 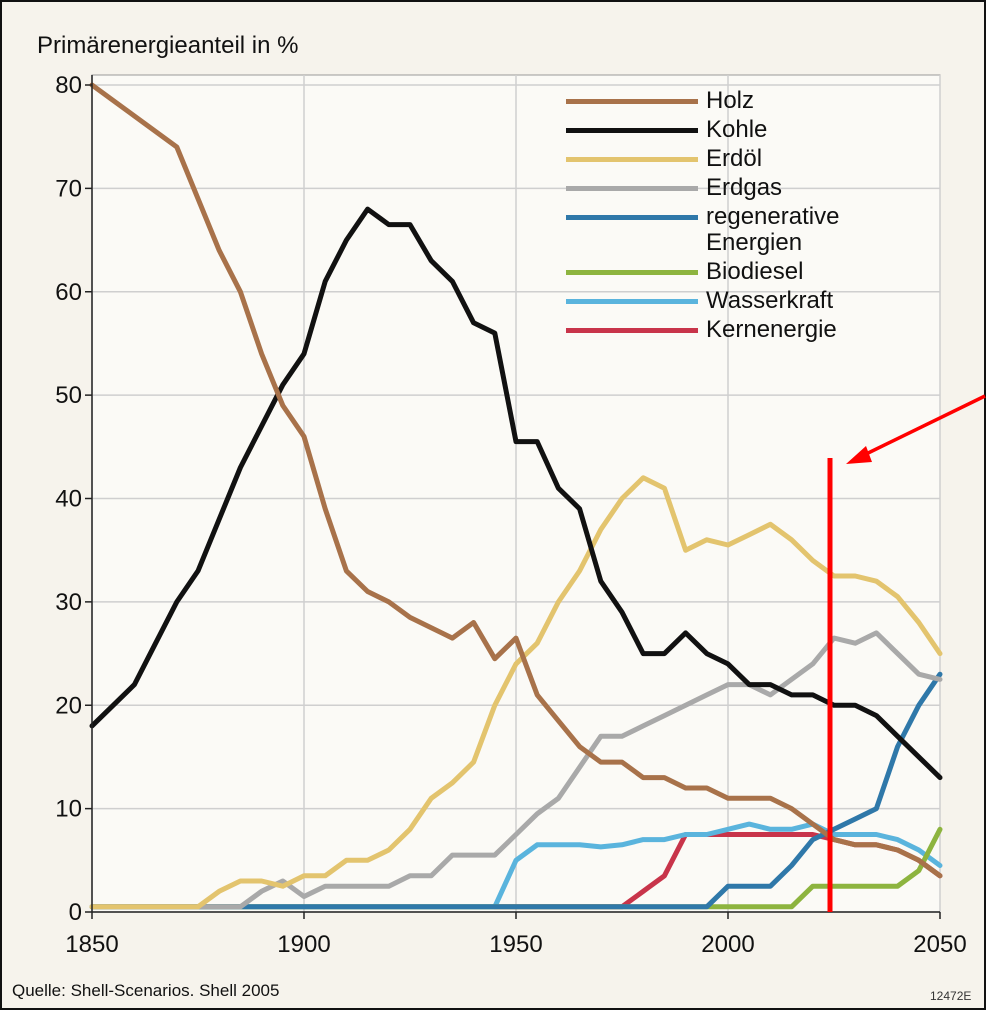 I want to click on y-tick-label: 30, so click(x=68, y=602).